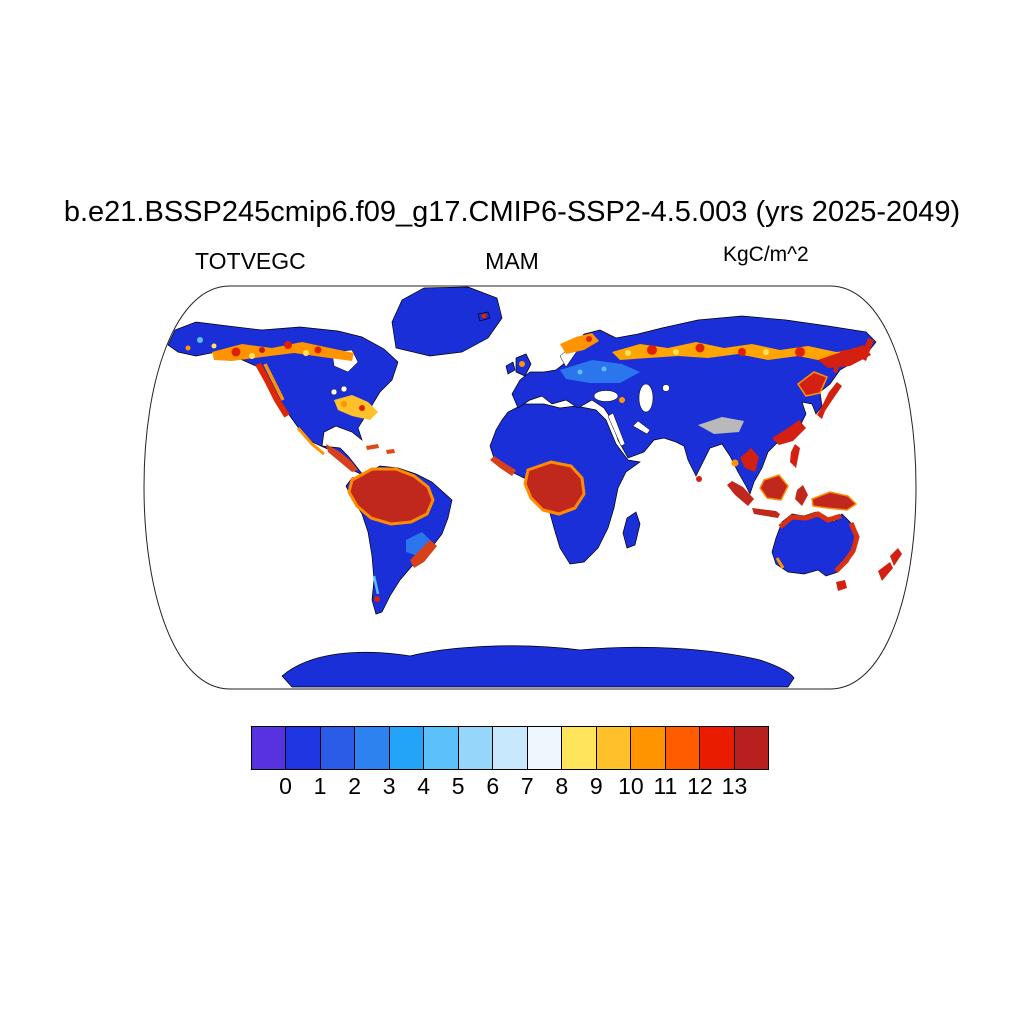 The height and width of the screenshot is (1024, 1024). Describe the element at coordinates (749, 460) in the screenshot. I see `indochina-forest` at that location.